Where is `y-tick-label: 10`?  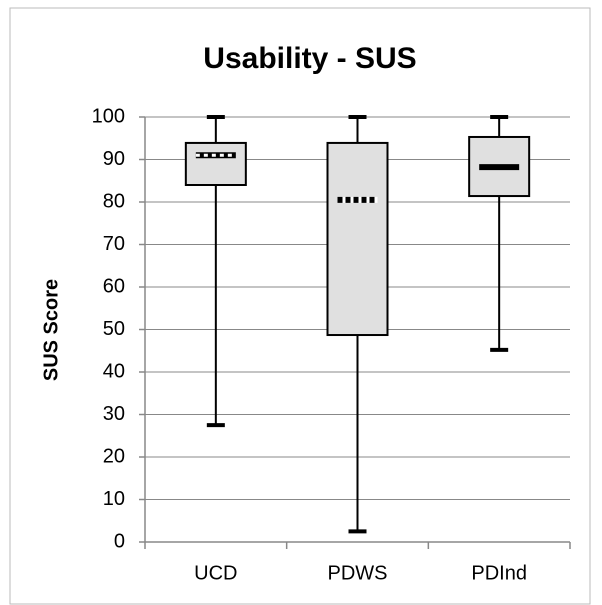 y-tick-label: 10 is located at coordinates (114, 499).